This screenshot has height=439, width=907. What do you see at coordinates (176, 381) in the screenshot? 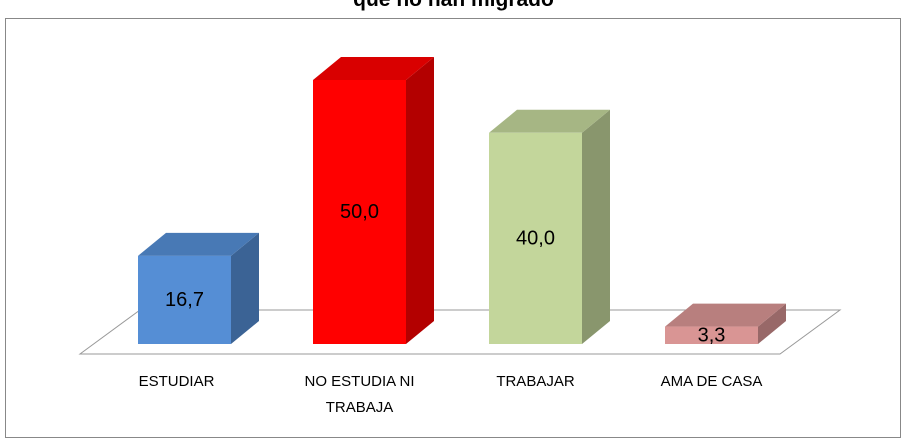
I see `x-tick-label: ESTUDIAR` at bounding box center [176, 381].